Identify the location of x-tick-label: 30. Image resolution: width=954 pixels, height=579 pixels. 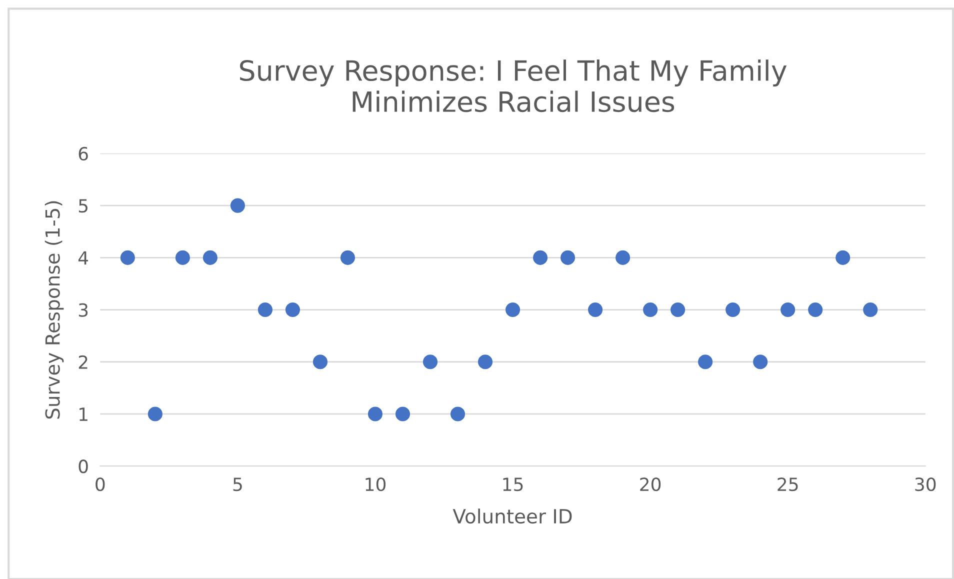
(925, 485).